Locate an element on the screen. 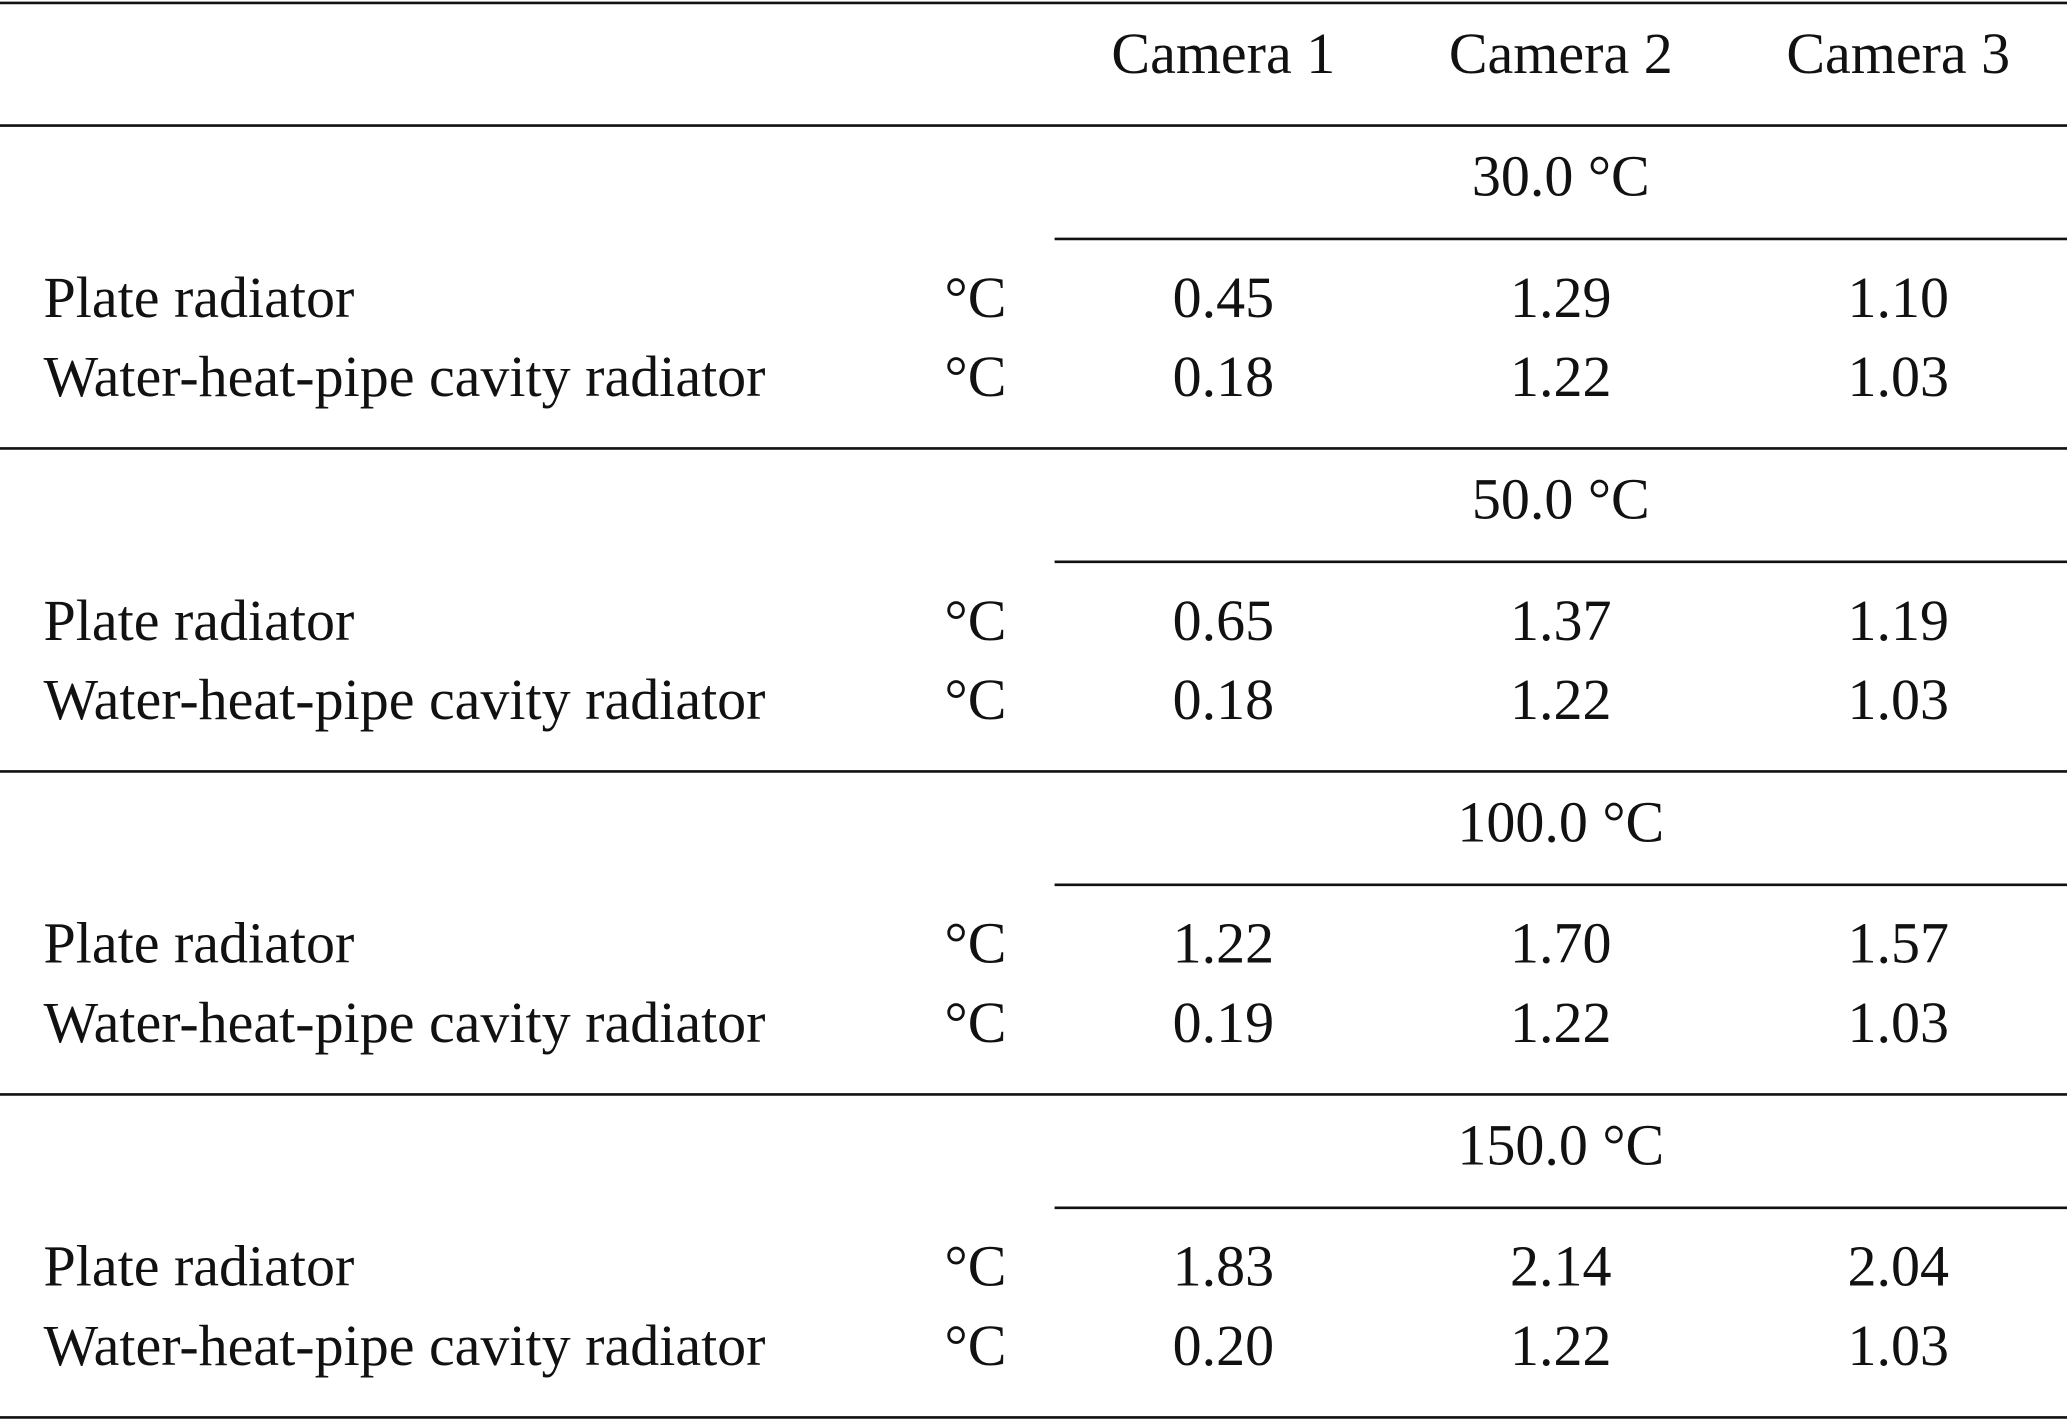 The width and height of the screenshot is (2067, 1419). cell-value: 2.04 is located at coordinates (1898, 1266).